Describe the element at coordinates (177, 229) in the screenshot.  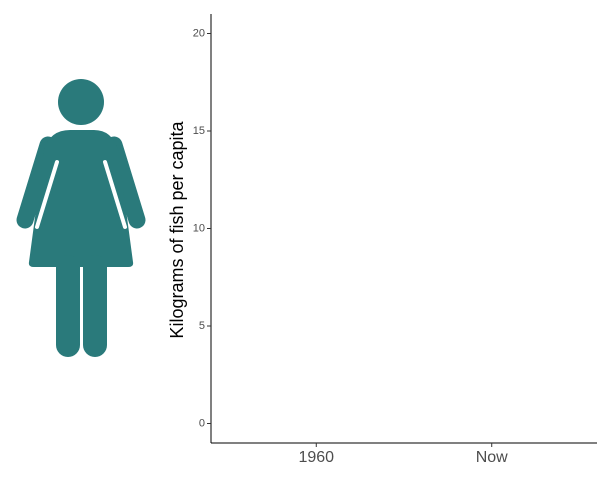
I see `y-axis-label: Kilograms of fish per capita` at that location.